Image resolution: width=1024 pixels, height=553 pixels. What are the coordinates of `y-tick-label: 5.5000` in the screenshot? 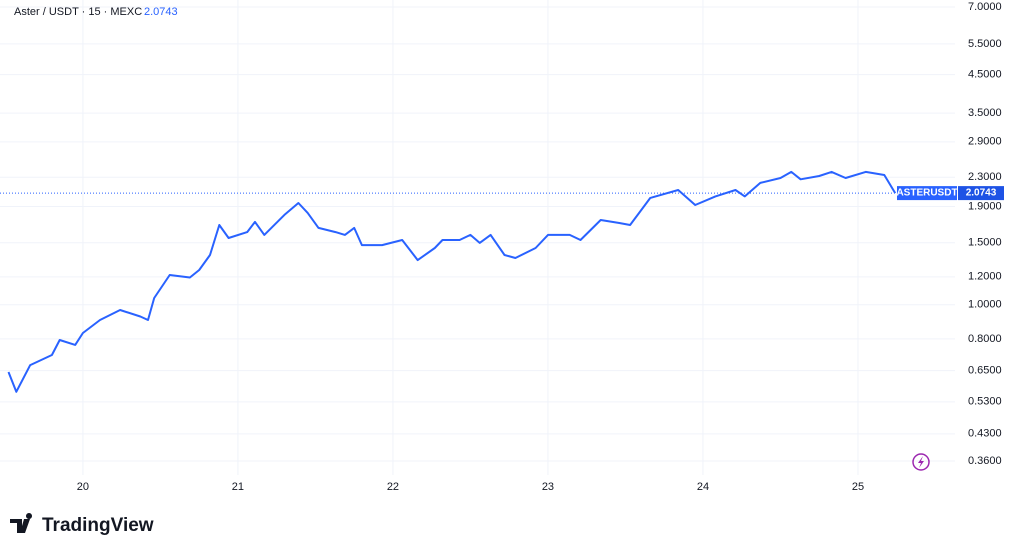 It's located at (985, 44).